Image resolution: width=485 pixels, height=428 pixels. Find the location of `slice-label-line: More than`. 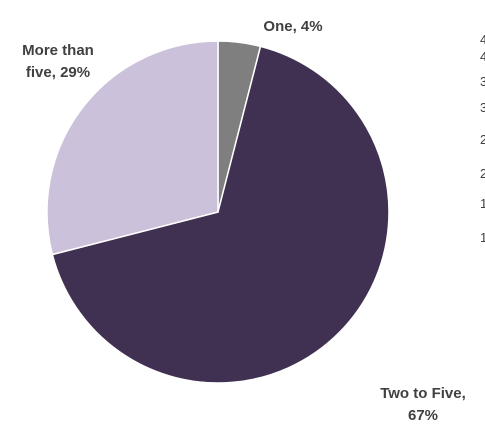

slice-label-line: More than is located at coordinates (58, 50).